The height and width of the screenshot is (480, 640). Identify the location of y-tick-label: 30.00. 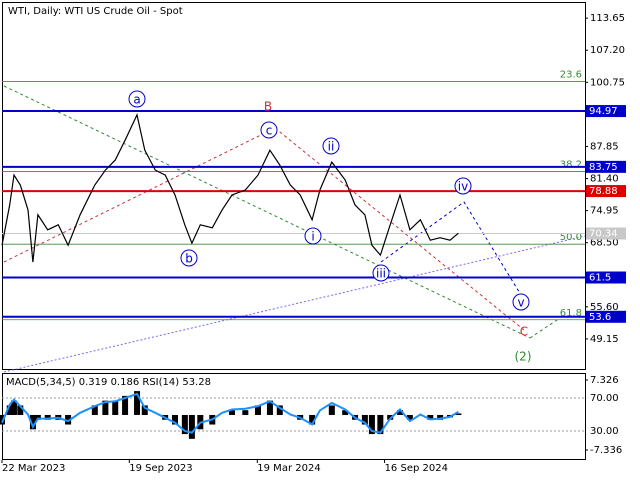
(604, 431).